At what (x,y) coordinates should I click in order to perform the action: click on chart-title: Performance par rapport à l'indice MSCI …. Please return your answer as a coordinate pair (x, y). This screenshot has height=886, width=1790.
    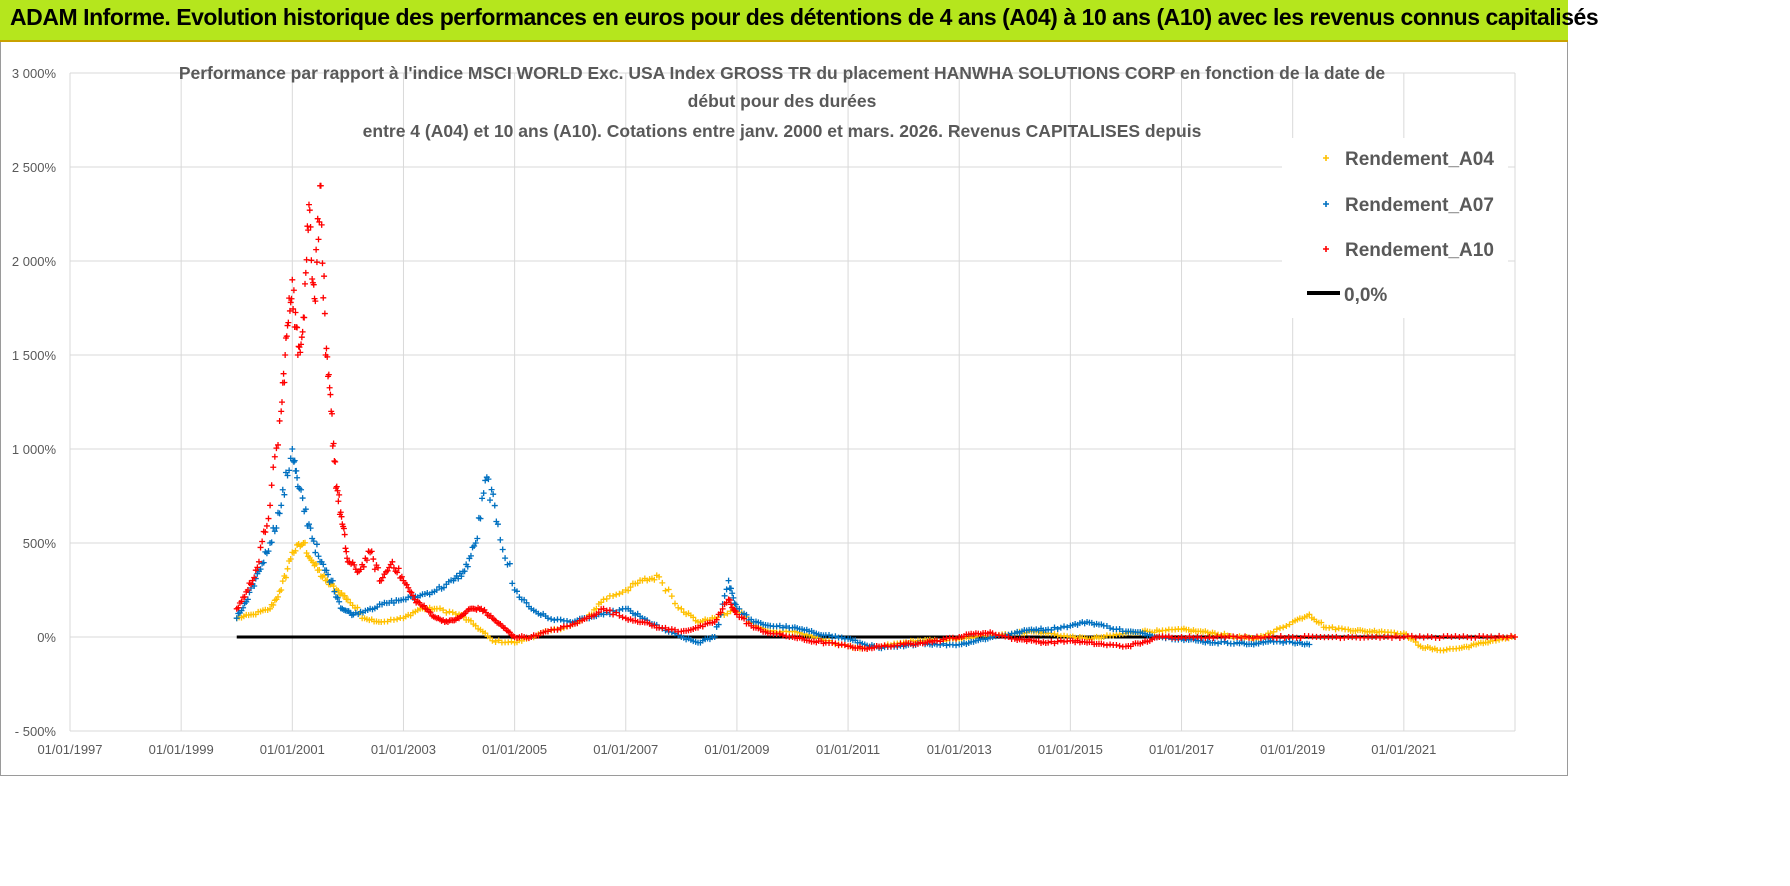
    Looking at the image, I should click on (782, 102).